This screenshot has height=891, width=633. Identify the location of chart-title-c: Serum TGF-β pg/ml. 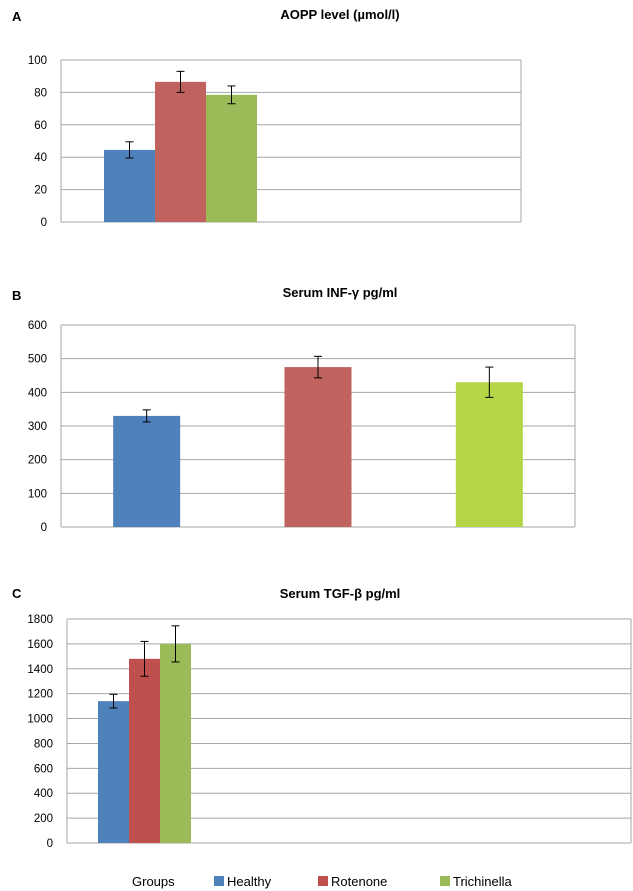
(340, 593).